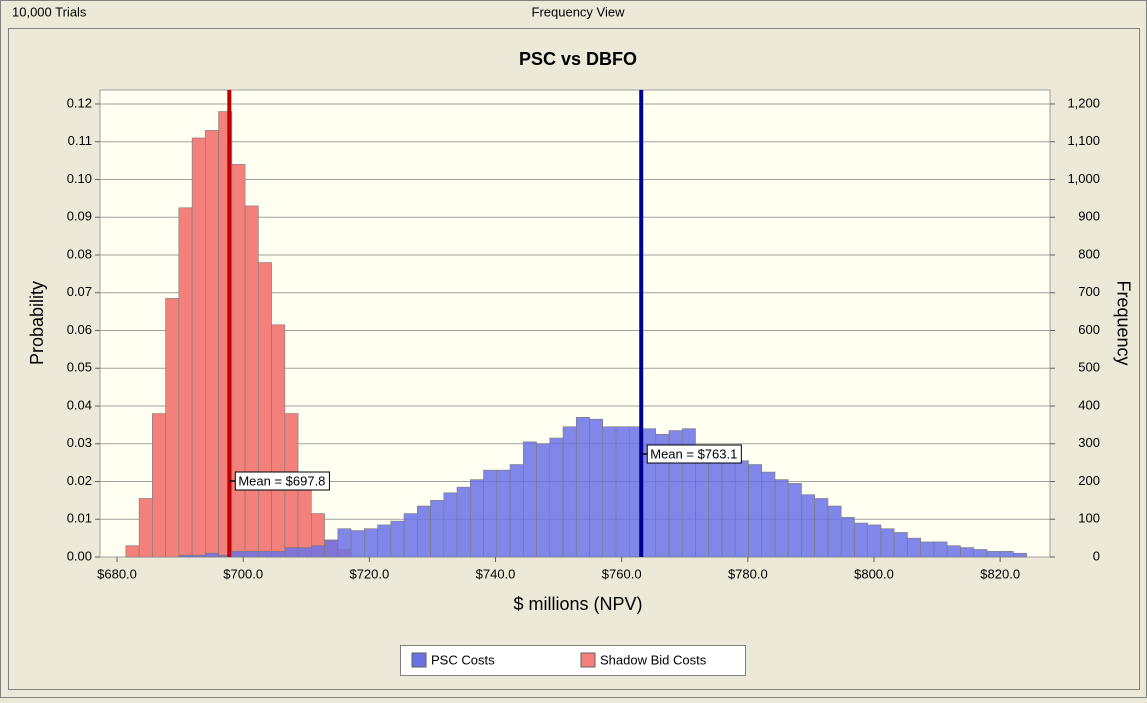 Image resolution: width=1147 pixels, height=703 pixels. What do you see at coordinates (653, 659) in the screenshot?
I see `legend-label: Shadow Bid Costs` at bounding box center [653, 659].